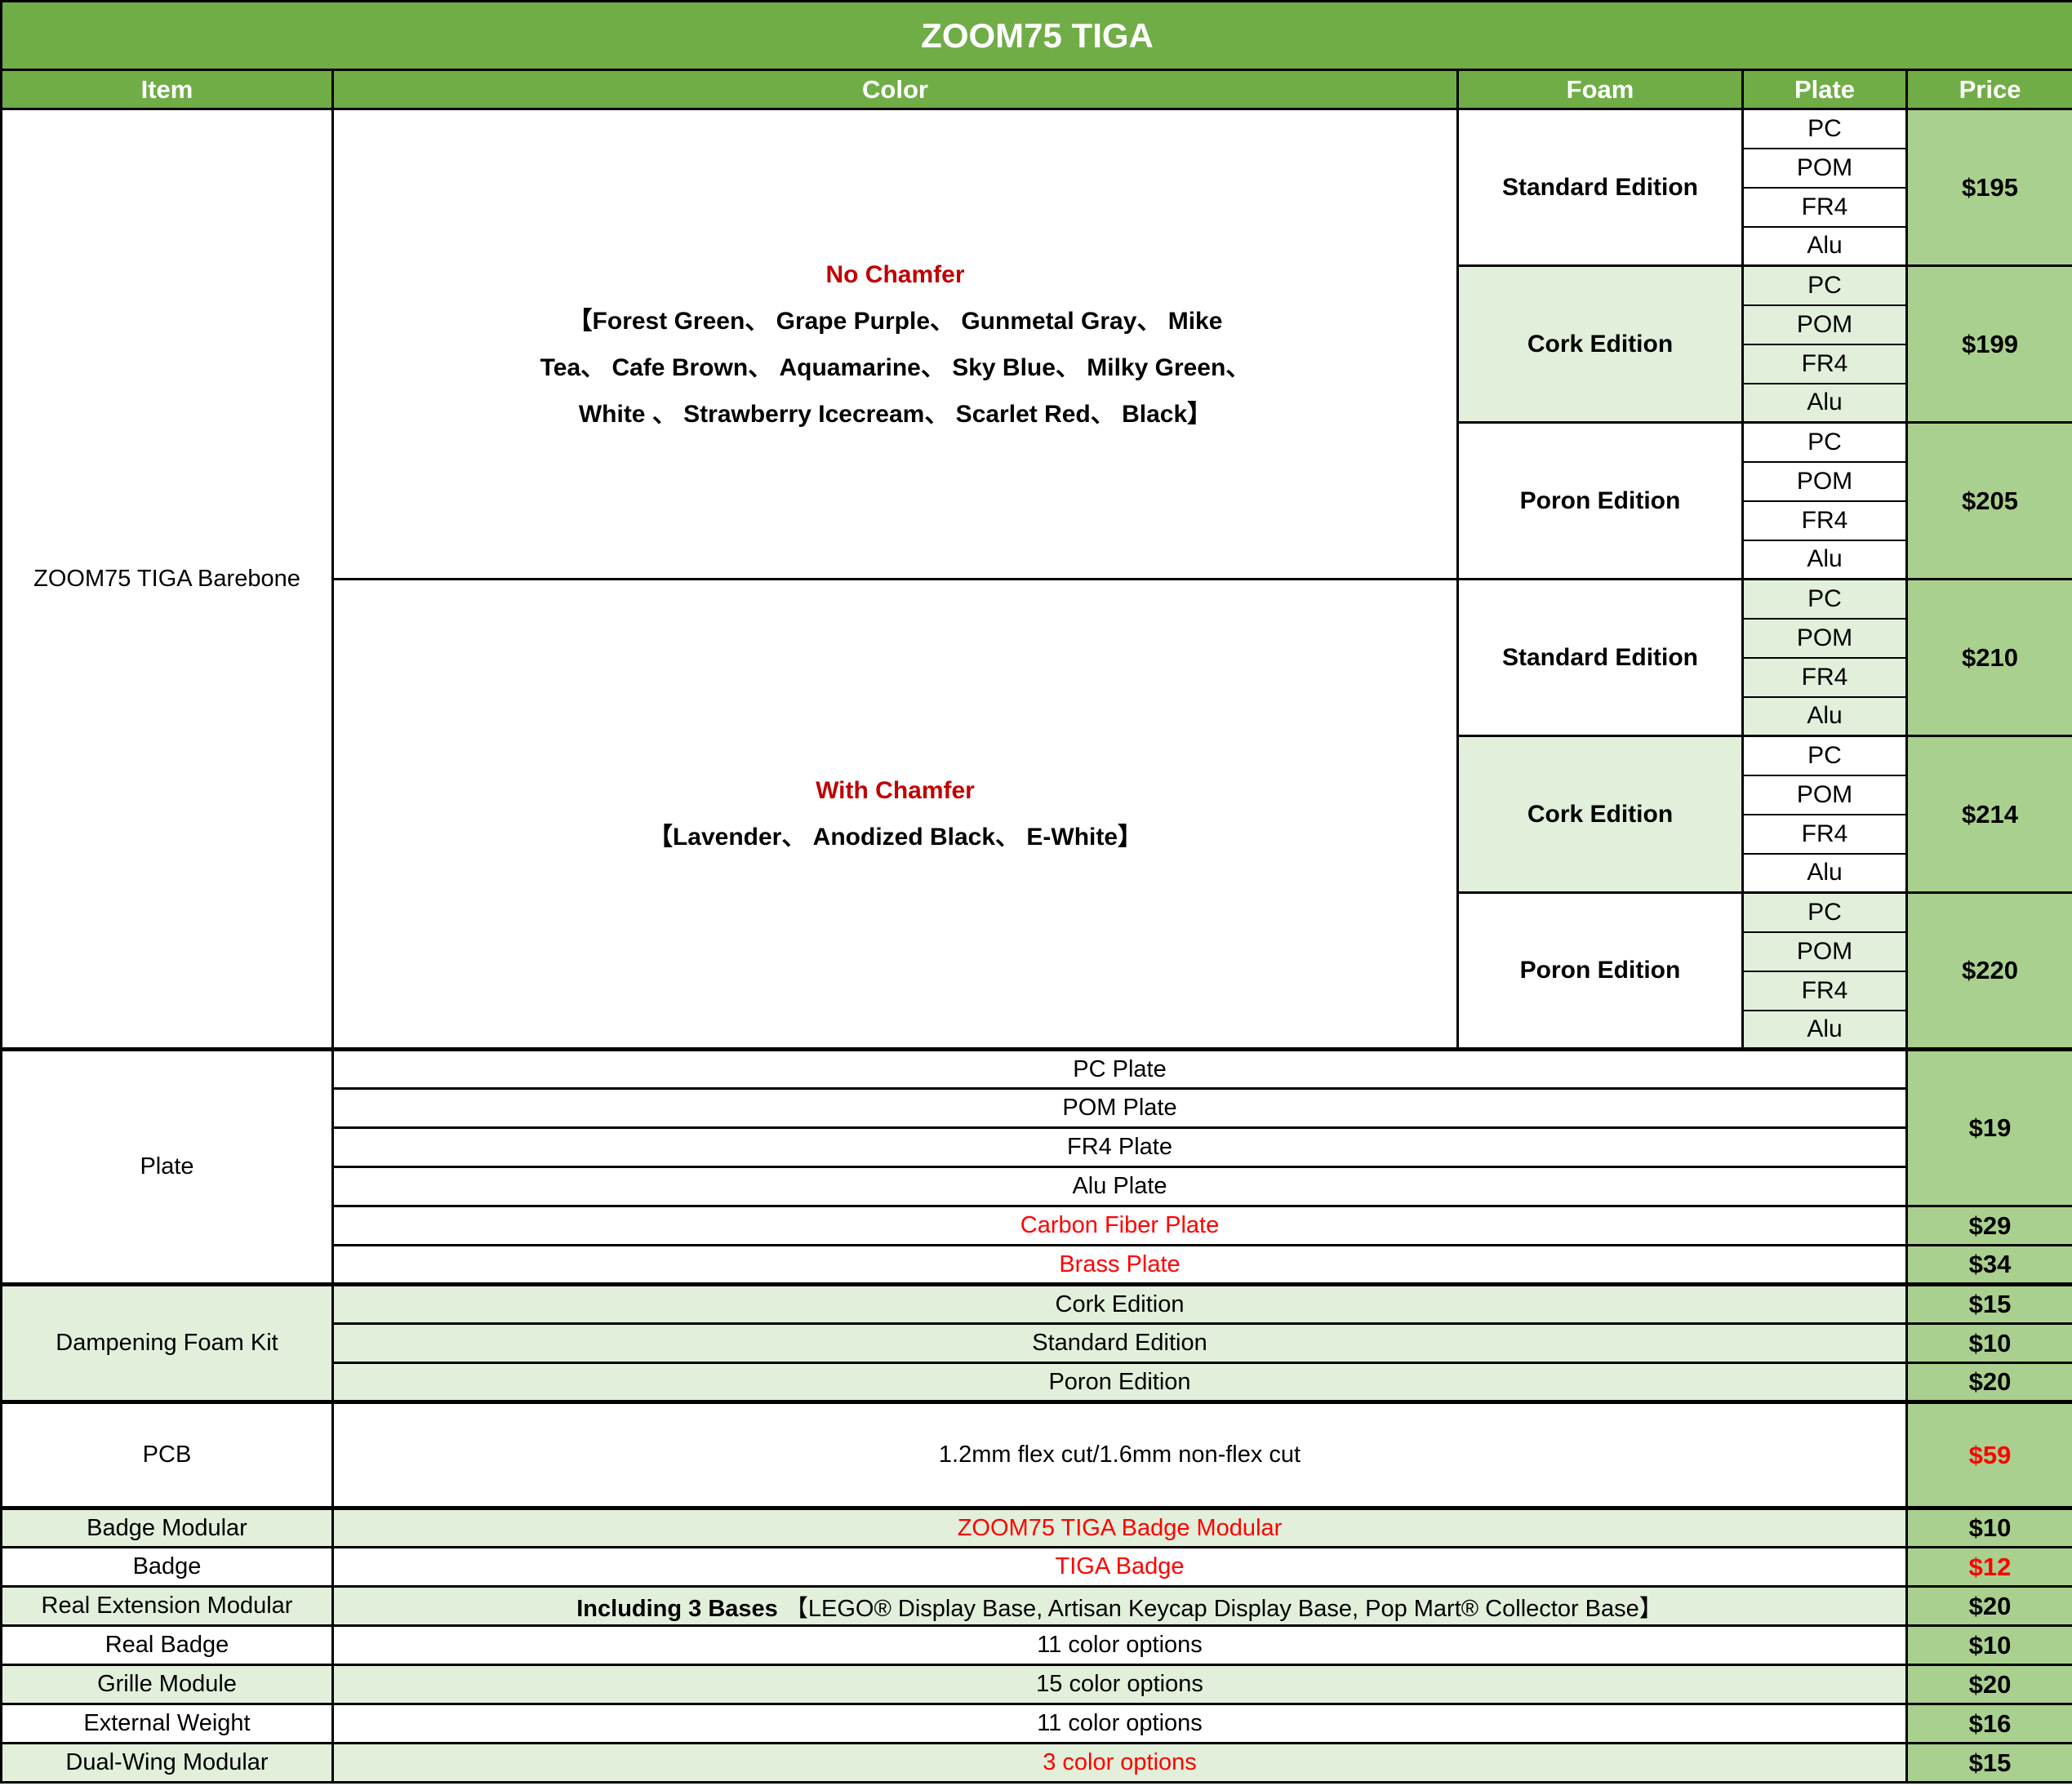  Describe the element at coordinates (895, 274) in the screenshot. I see `chamfer-label: No Chamfer` at that location.